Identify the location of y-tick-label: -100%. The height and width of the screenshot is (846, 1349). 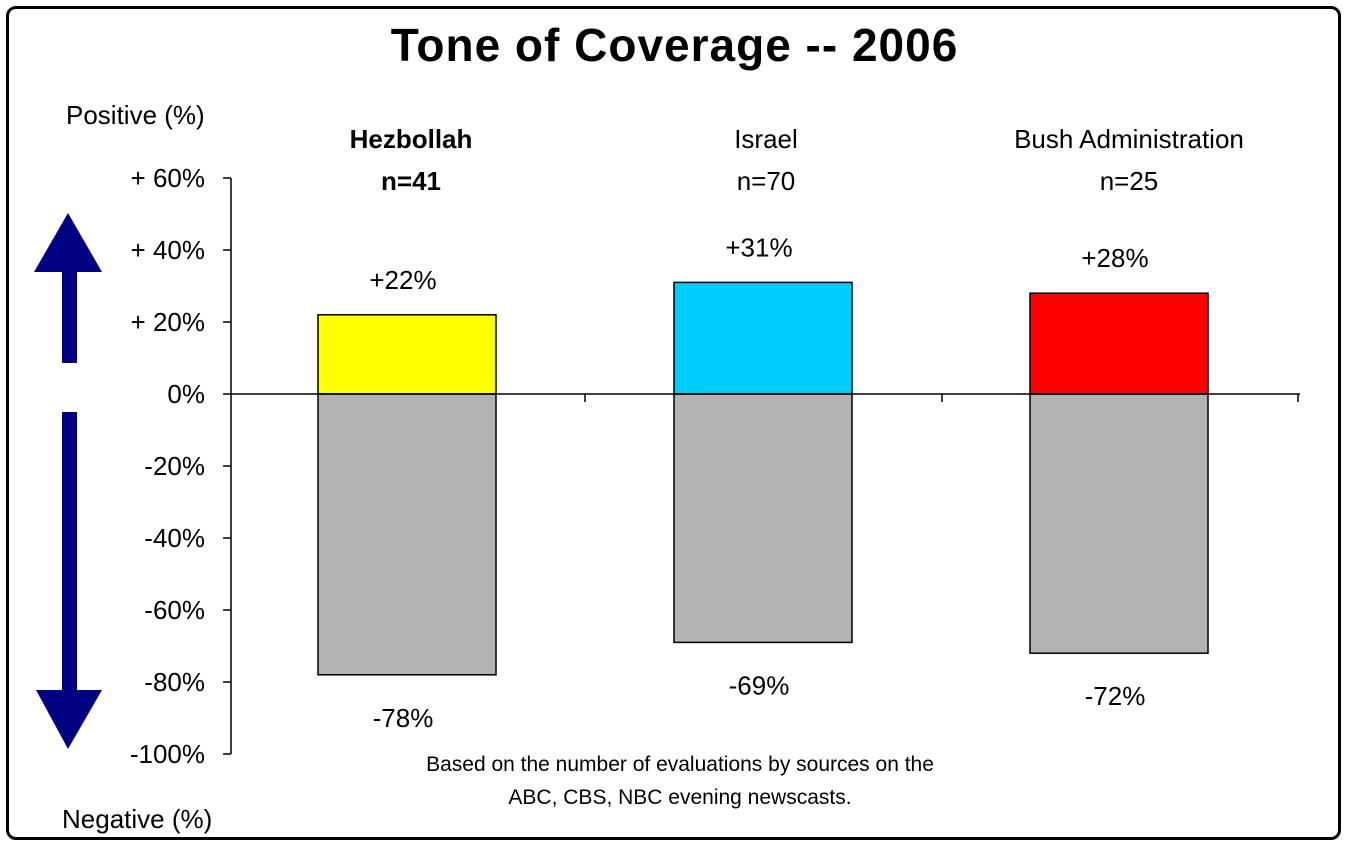
(167, 754).